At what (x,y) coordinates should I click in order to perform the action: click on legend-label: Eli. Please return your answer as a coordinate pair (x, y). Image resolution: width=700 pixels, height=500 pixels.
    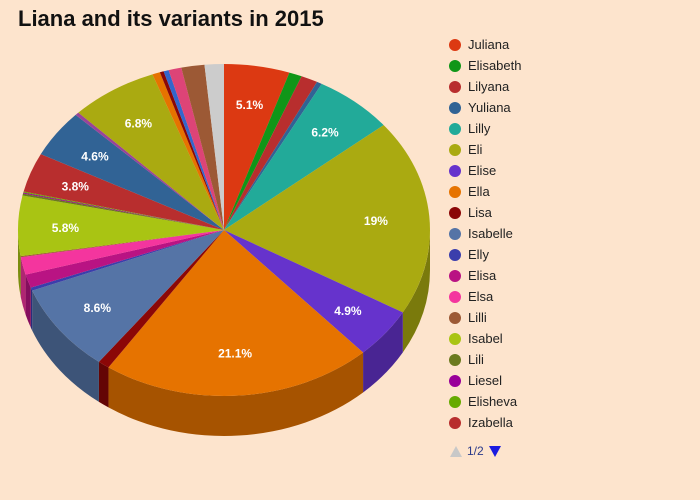
    Looking at the image, I should click on (475, 149).